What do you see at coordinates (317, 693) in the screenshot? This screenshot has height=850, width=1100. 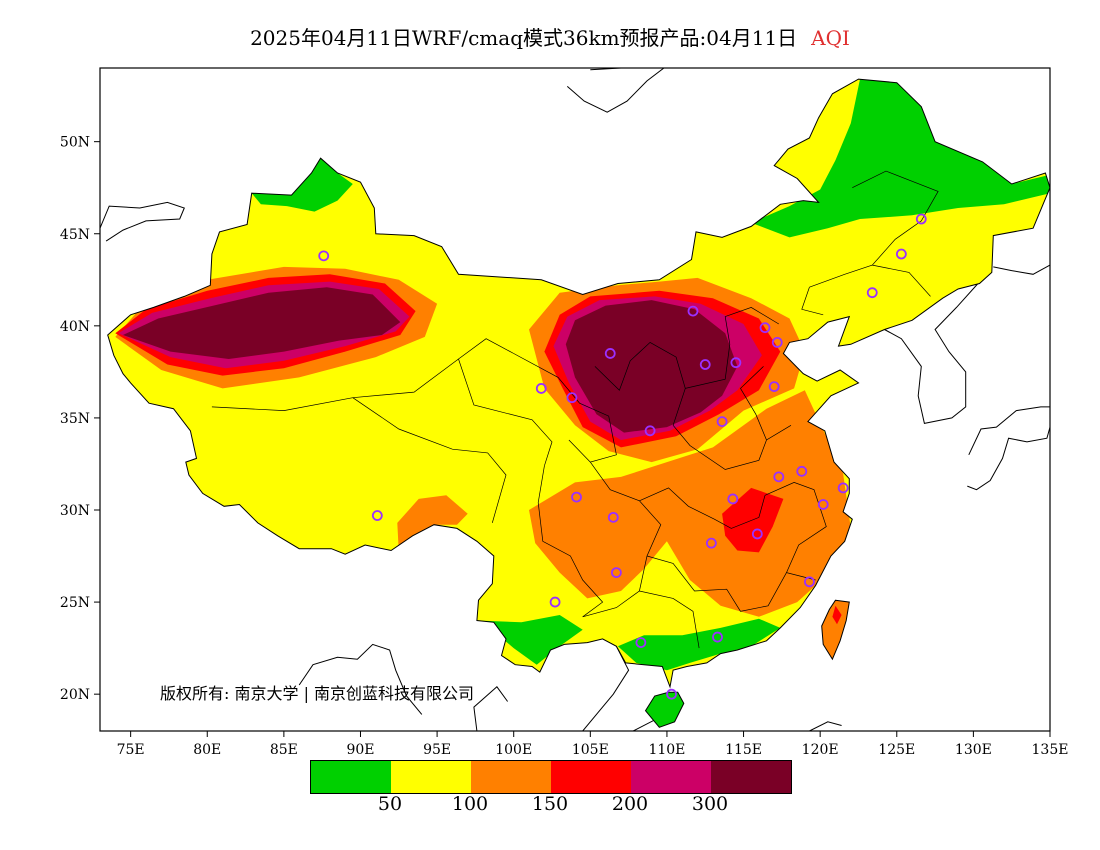 I see `copyright-text: 版权所有: 南京大学 | 南京创蓝科技有限公司` at bounding box center [317, 693].